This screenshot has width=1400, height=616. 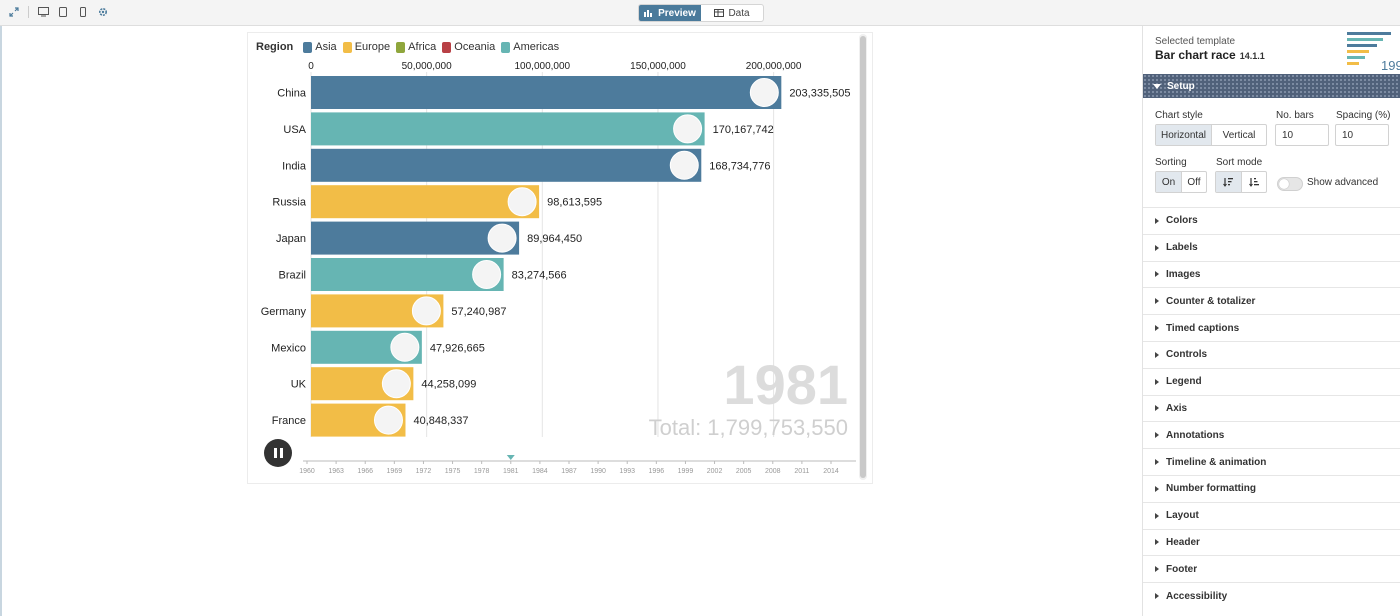 What do you see at coordinates (440, 421) in the screenshot?
I see `bar-value-label: 40,848,337` at bounding box center [440, 421].